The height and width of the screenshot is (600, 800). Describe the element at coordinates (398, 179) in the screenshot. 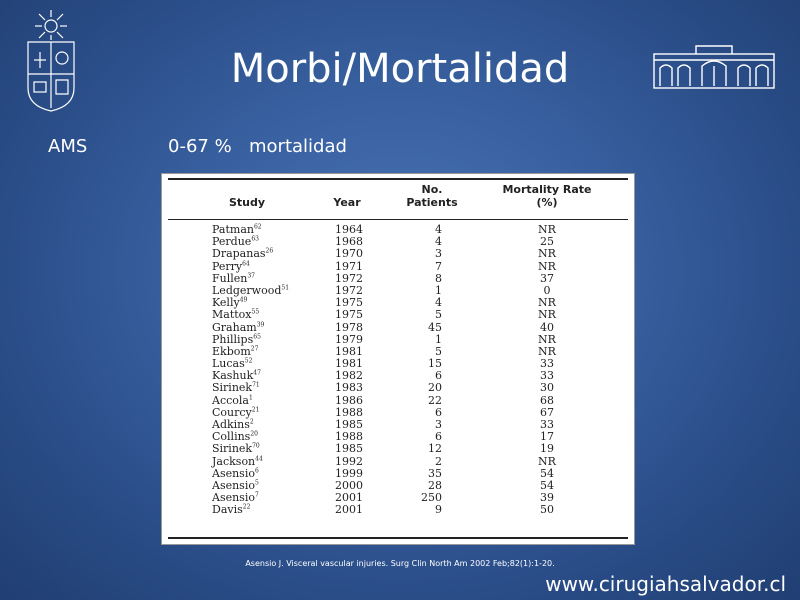

I see `table-top-rule` at that location.